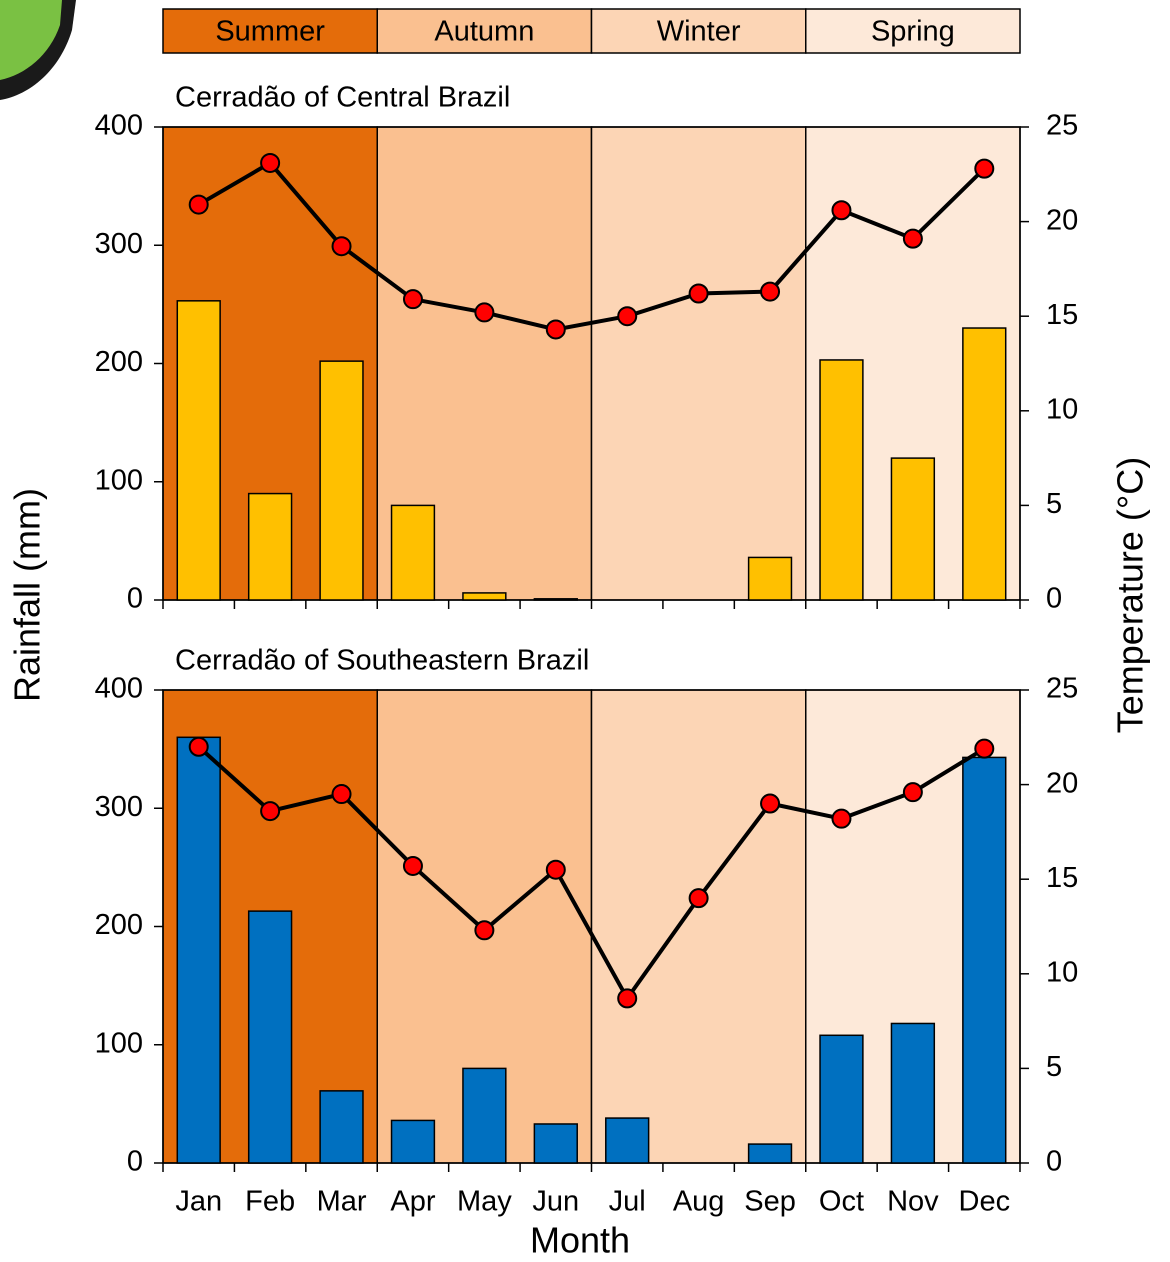  I want to click on x-tick-label: May, so click(484, 1202).